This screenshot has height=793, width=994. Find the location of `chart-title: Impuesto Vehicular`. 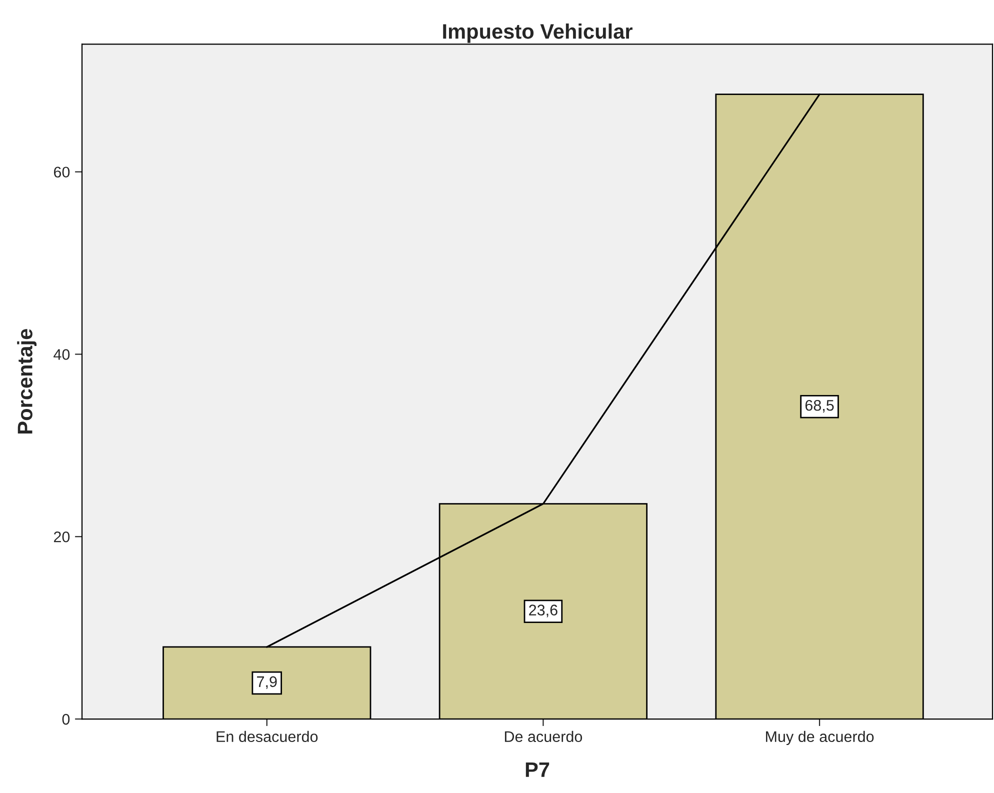

chart-title: Impuesto Vehicular is located at coordinates (537, 33).